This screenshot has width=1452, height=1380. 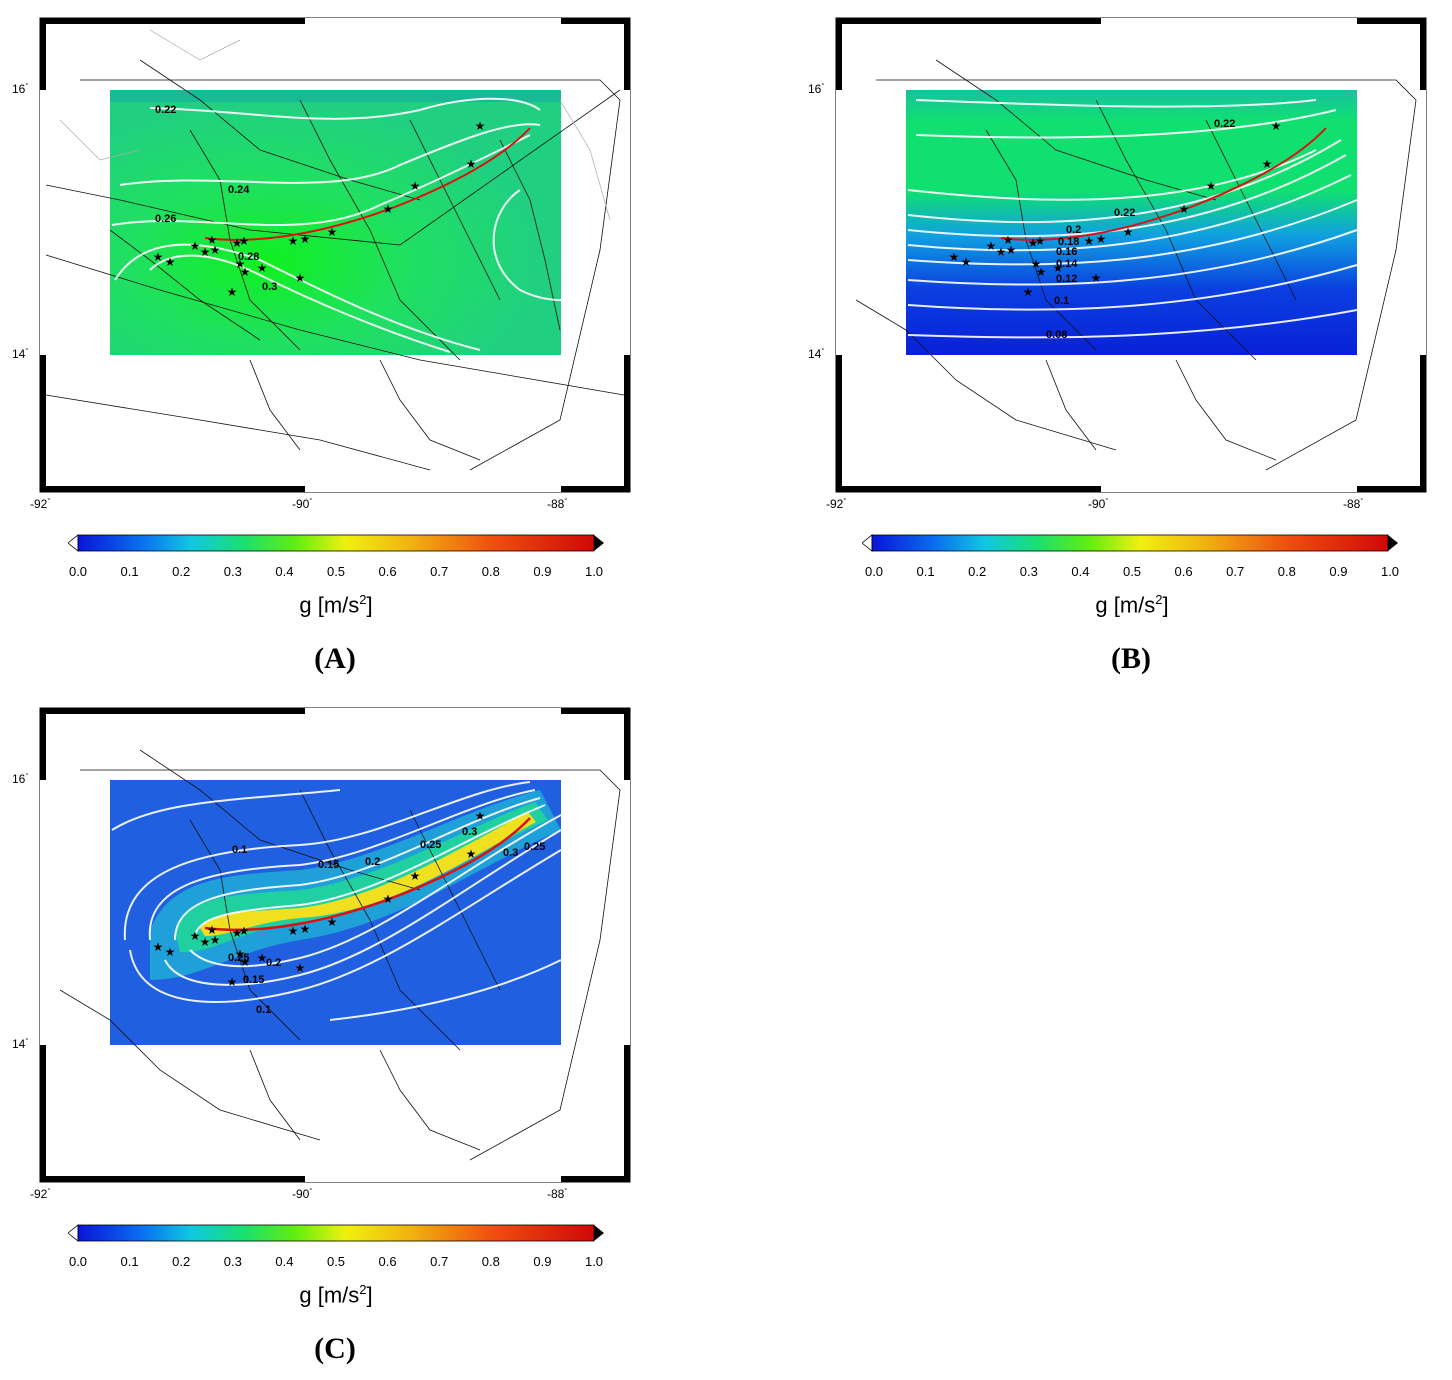 What do you see at coordinates (319, 209) in the screenshot?
I see `epicenter-markers: ★ ★ ★ ★ ★ ★ ★ ★ ★ ★ ★ ★ ★ ★ ★ ★ ★ ★ ★ ★` at bounding box center [319, 209].